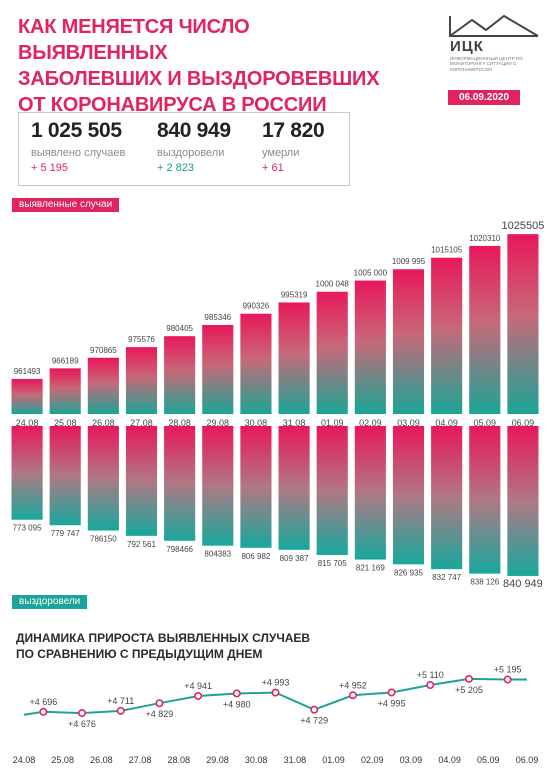  Describe the element at coordinates (294, 294) in the screenshot. I see `cases-bar-label: 995319` at that location.